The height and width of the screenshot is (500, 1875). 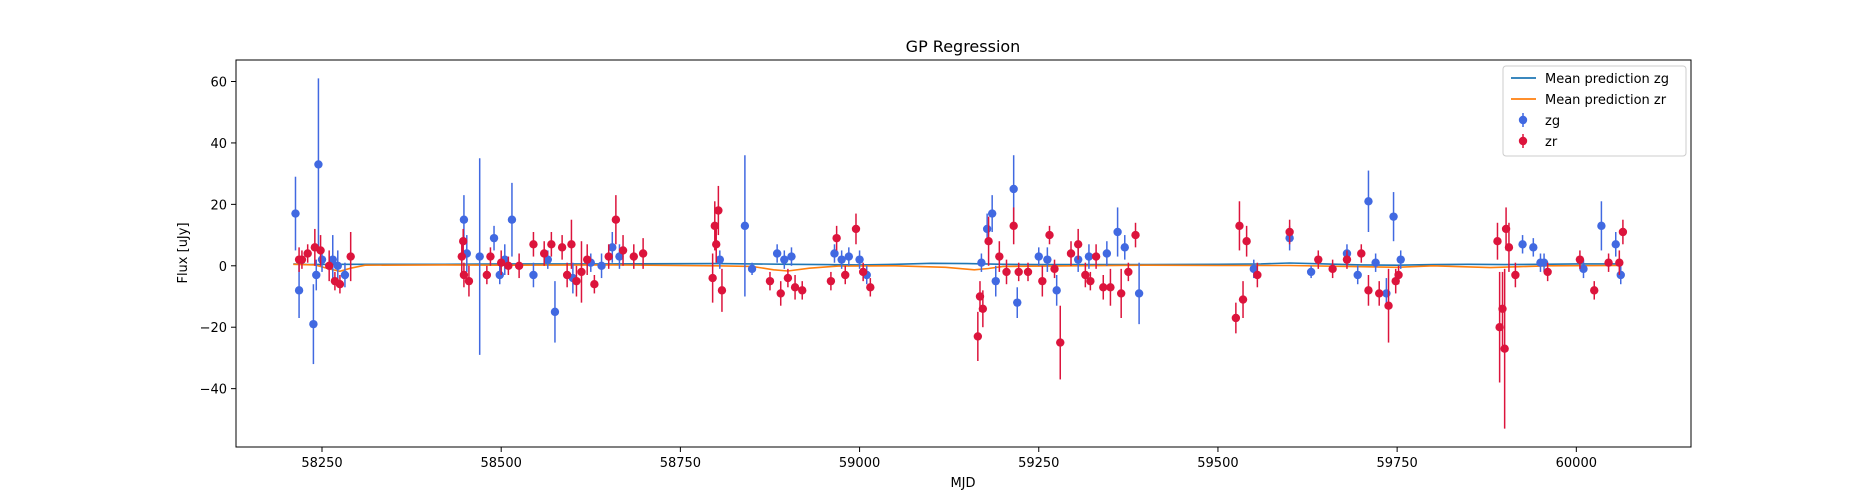 I want to click on x-axis: 58250 58500 58750 59000 59250 59500 59750 60000, so click(x=949, y=459).